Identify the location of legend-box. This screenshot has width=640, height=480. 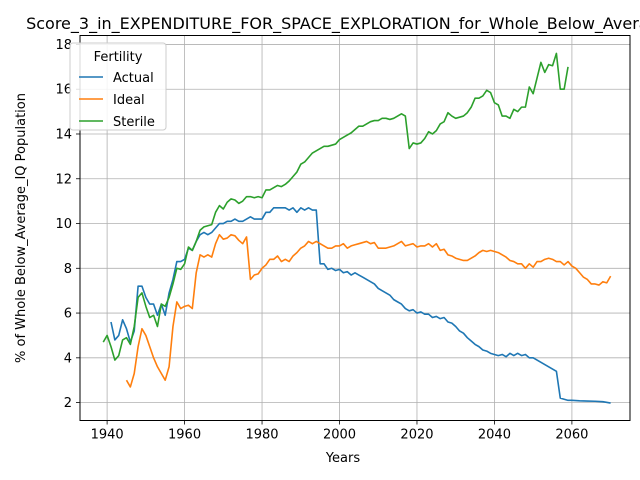
(118, 86).